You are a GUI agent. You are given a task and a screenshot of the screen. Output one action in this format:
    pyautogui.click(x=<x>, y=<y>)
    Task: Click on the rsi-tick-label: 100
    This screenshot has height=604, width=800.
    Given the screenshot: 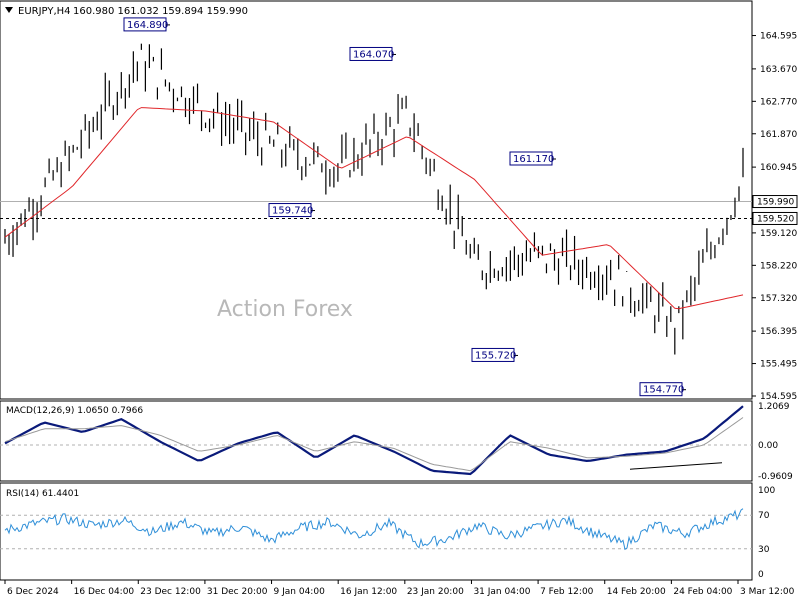 What is the action you would take?
    pyautogui.click(x=766, y=491)
    